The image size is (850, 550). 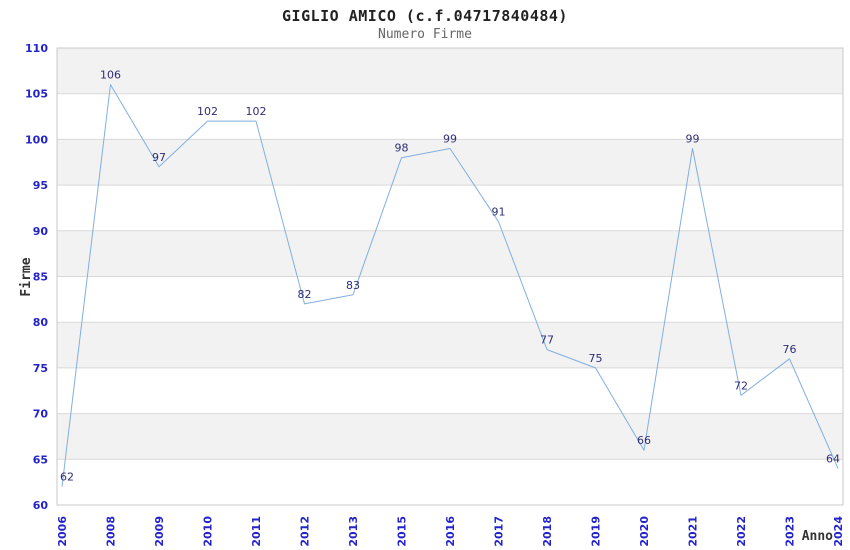 What do you see at coordinates (111, 531) in the screenshot?
I see `x-tick-label: 2008` at bounding box center [111, 531].